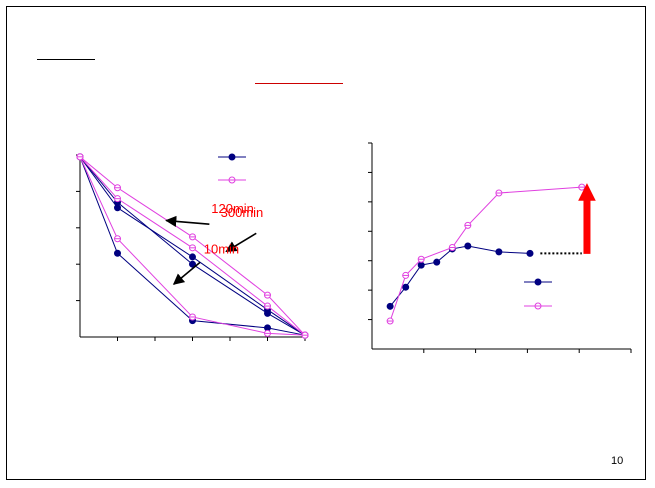 Image resolution: width=655 pixels, height=488 pixels. I want to click on title-underline, so click(66, 59).